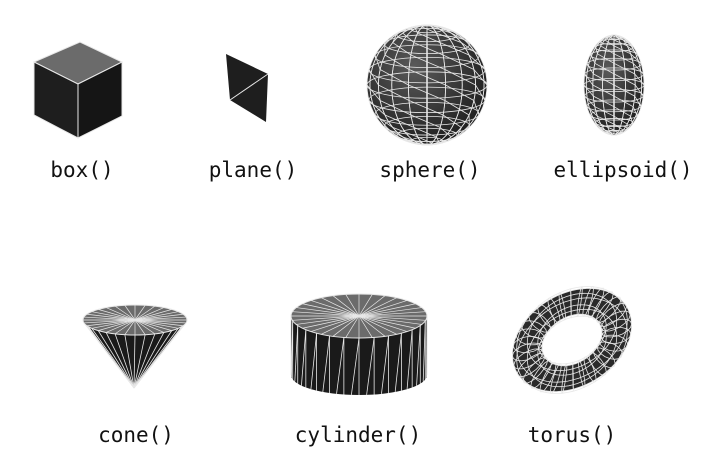 The width and height of the screenshot is (720, 471). I want to click on cube-icon, so click(78, 90).